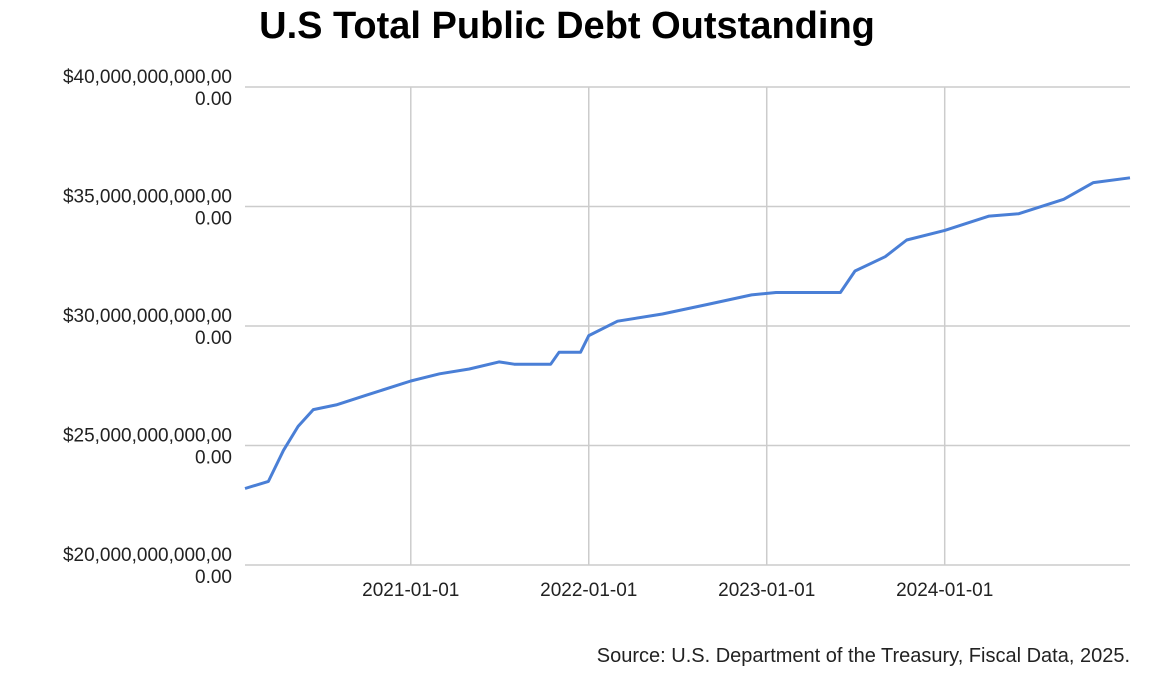  Describe the element at coordinates (147, 197) in the screenshot. I see `y-tick-label-line: $35,000,000,000,00` at that location.